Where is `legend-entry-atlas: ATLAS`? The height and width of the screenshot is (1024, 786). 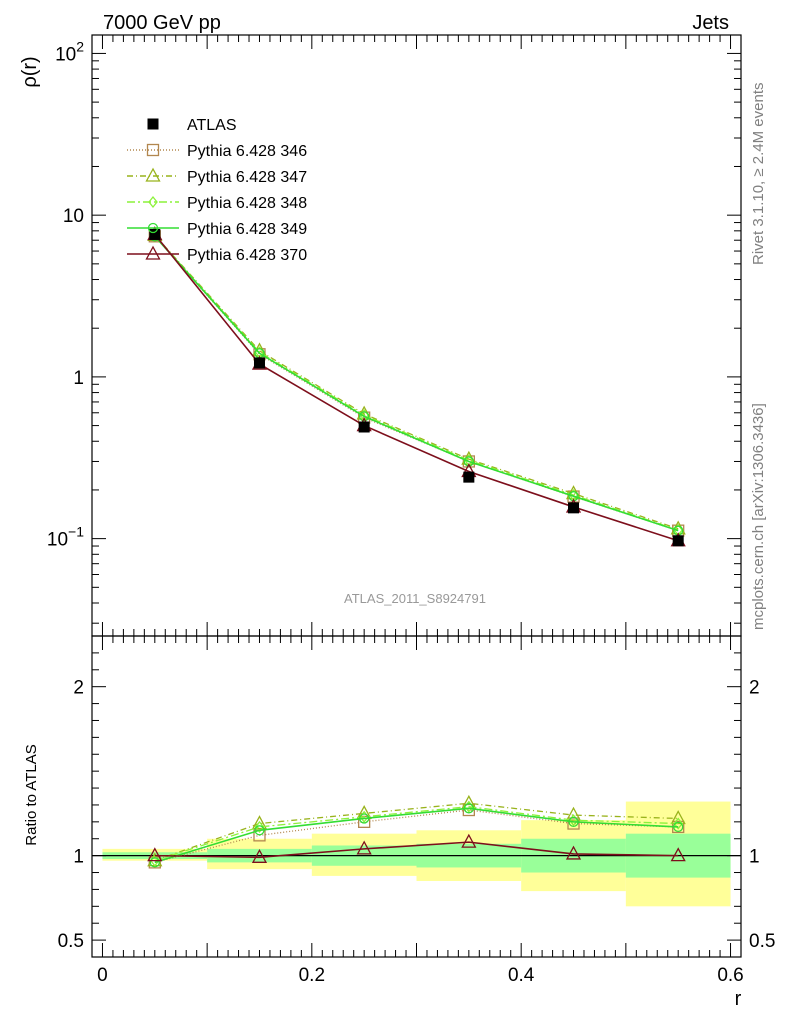 legend-entry-atlas: ATLAS is located at coordinates (192, 125).